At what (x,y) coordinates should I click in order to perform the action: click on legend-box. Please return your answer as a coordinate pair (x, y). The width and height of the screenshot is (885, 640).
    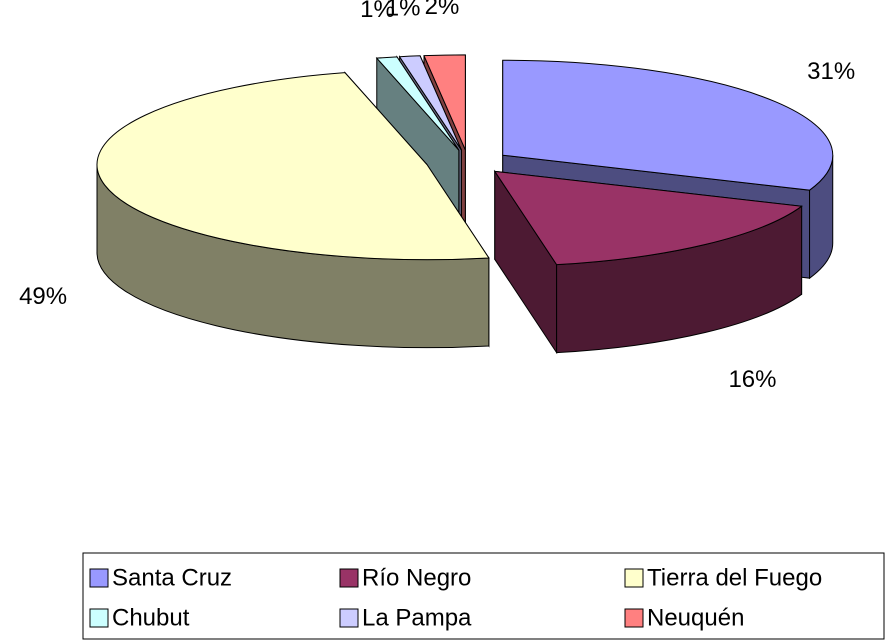
    Looking at the image, I should click on (483, 596).